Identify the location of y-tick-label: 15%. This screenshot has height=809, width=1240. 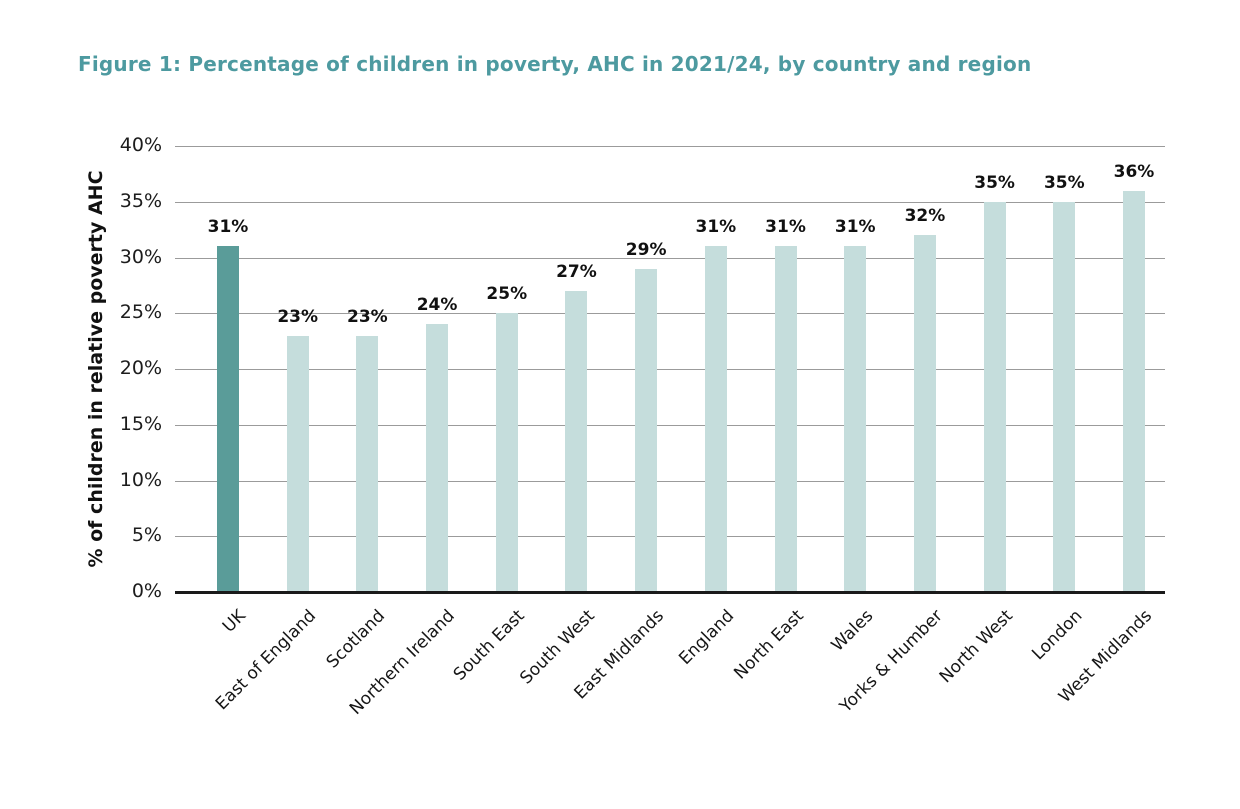
(140, 423).